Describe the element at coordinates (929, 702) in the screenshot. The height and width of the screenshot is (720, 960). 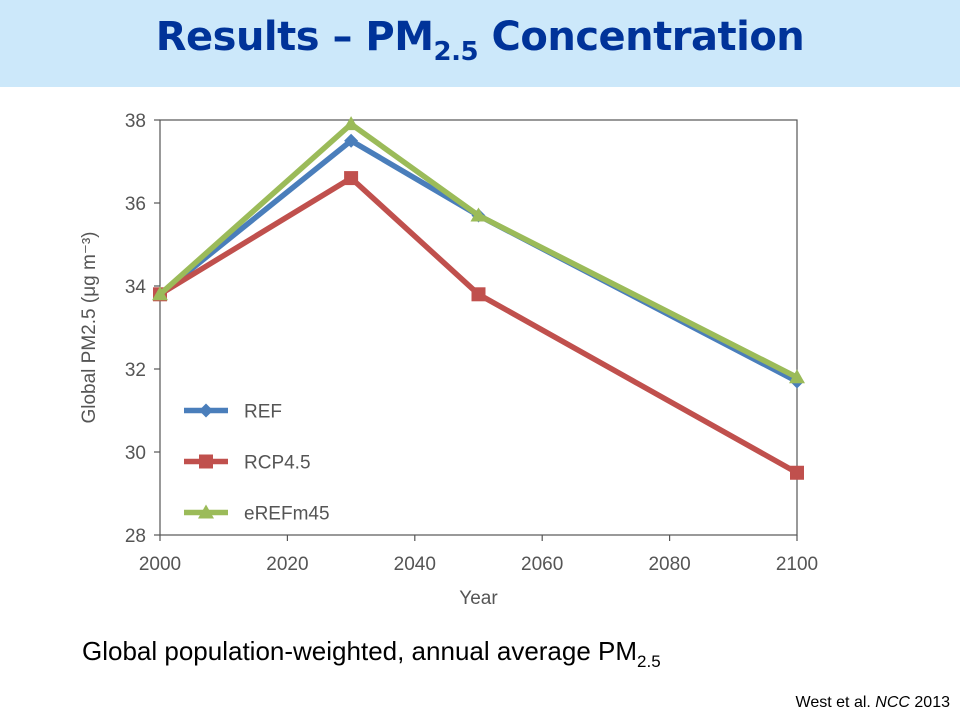
I see `citation-year: 2013` at that location.